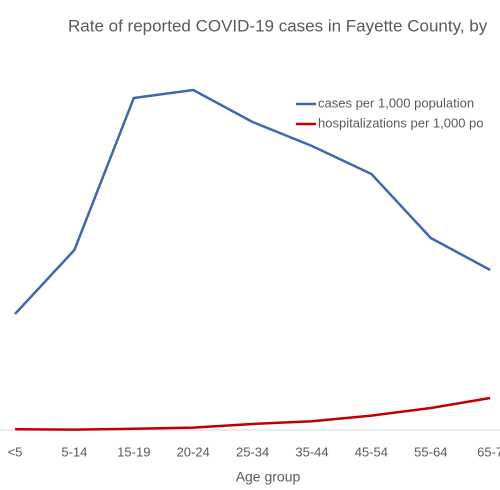  What do you see at coordinates (401, 122) in the screenshot?
I see `legend-label: hospitalizations per 1,000 po` at bounding box center [401, 122].